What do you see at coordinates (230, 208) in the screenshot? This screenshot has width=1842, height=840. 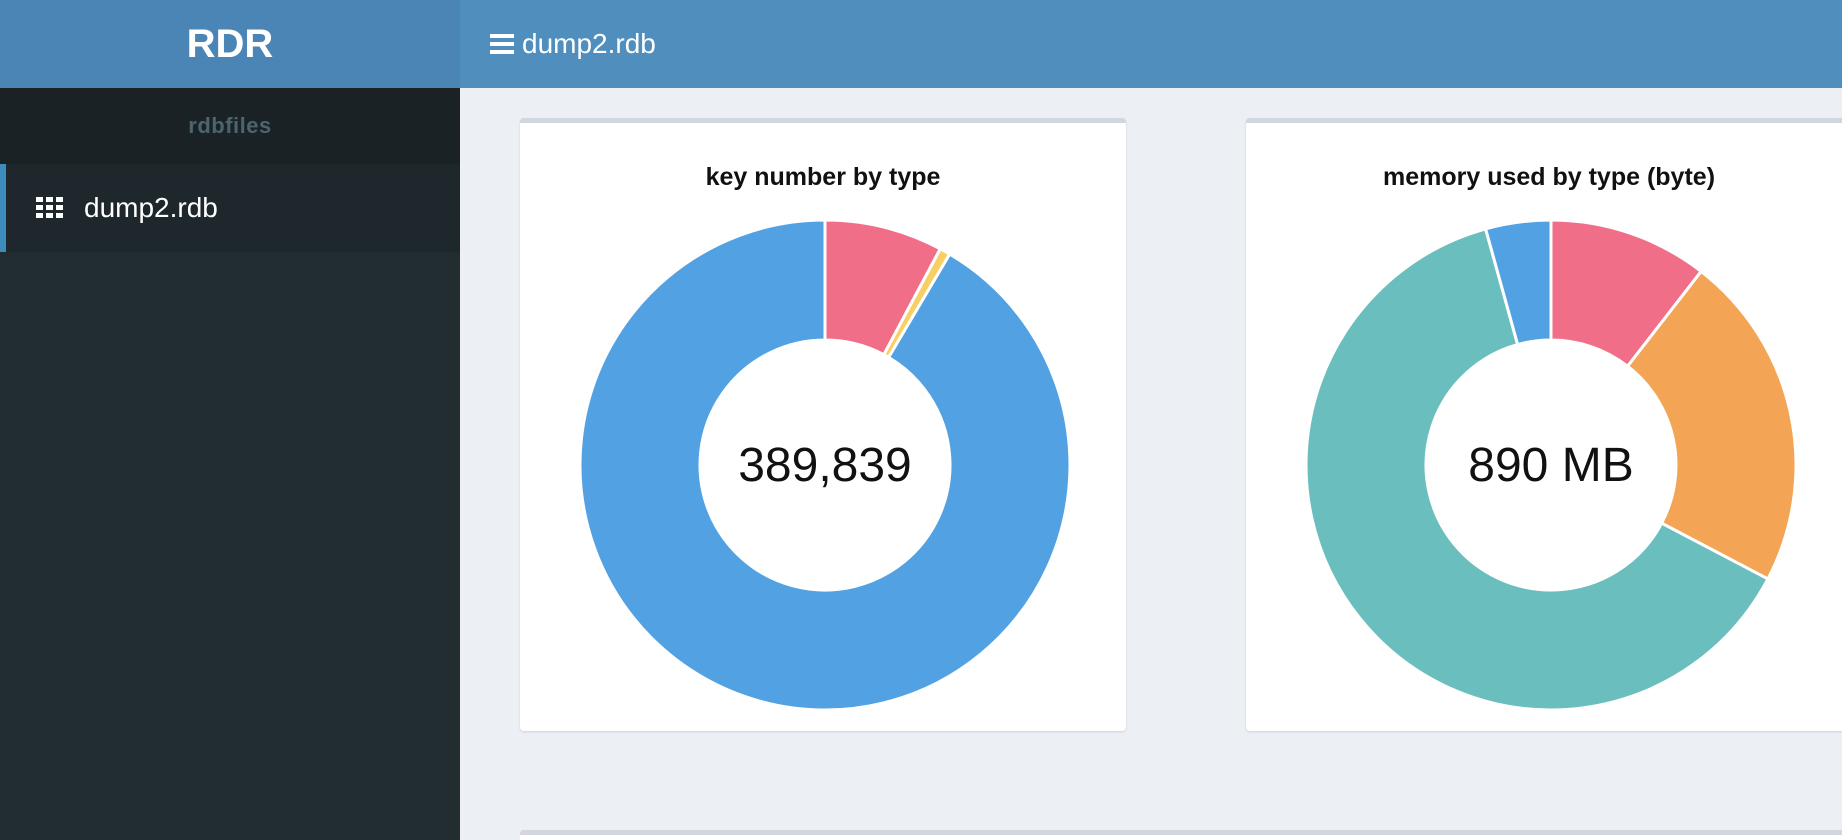 I see `sidebar-item-dump2-rdb: dump2.rdb` at bounding box center [230, 208].